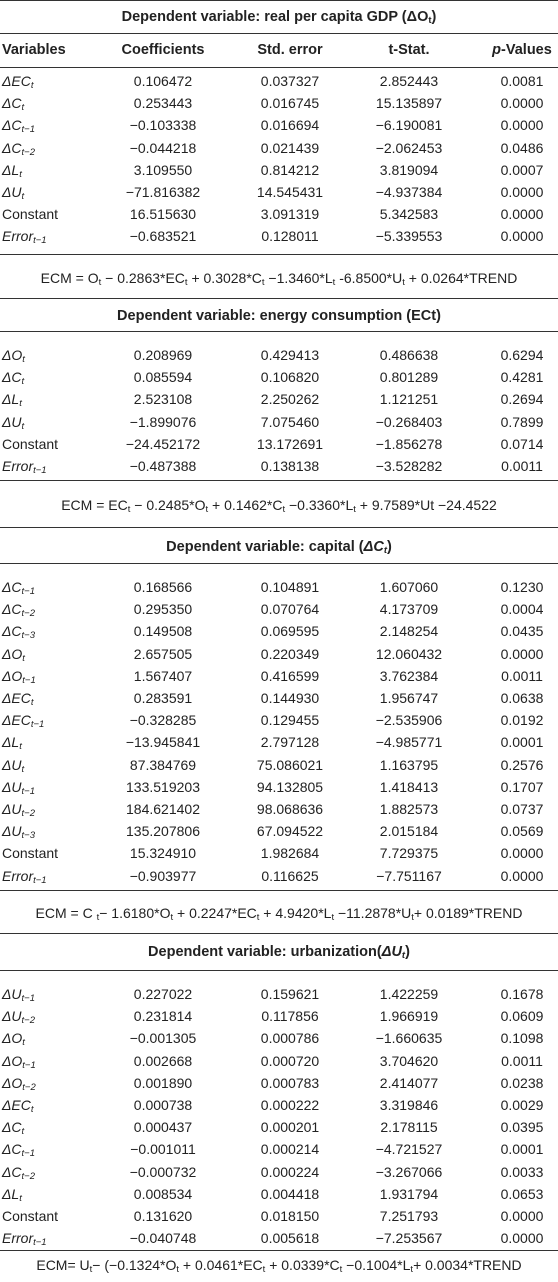 Image resolution: width=558 pixels, height=1282 pixels. What do you see at coordinates (409, 355) in the screenshot?
I see `t-stat-cell: 0.486638` at bounding box center [409, 355].